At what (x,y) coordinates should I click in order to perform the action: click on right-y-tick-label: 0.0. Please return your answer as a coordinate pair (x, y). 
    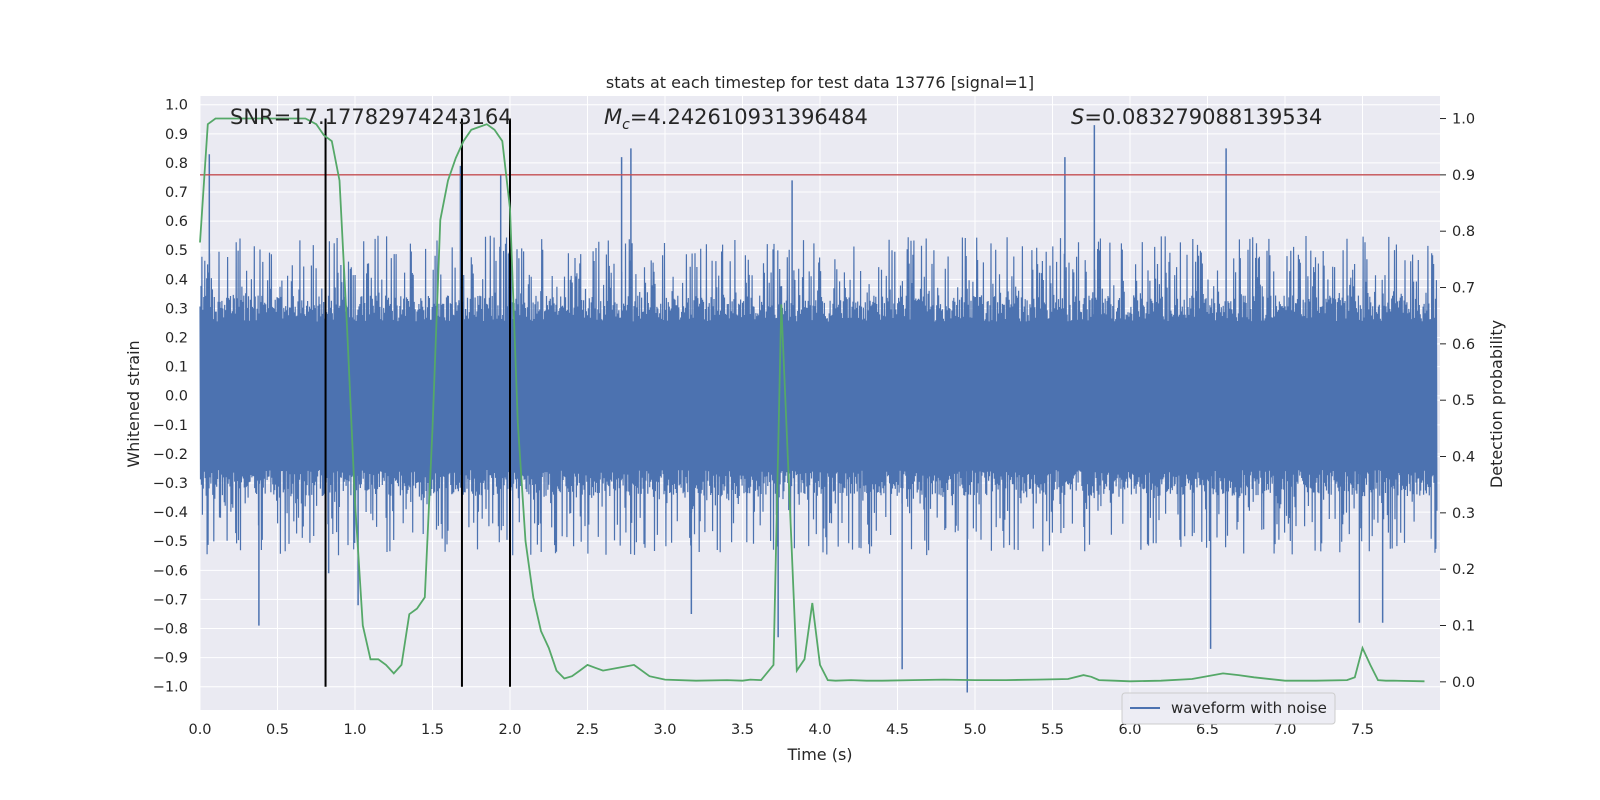
    Looking at the image, I should click on (1463, 683).